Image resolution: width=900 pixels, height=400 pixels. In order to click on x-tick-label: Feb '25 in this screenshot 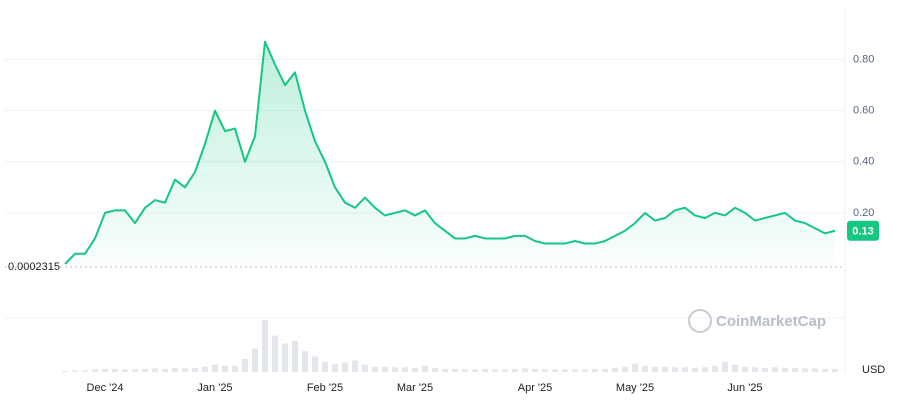, I will do `click(325, 388)`.